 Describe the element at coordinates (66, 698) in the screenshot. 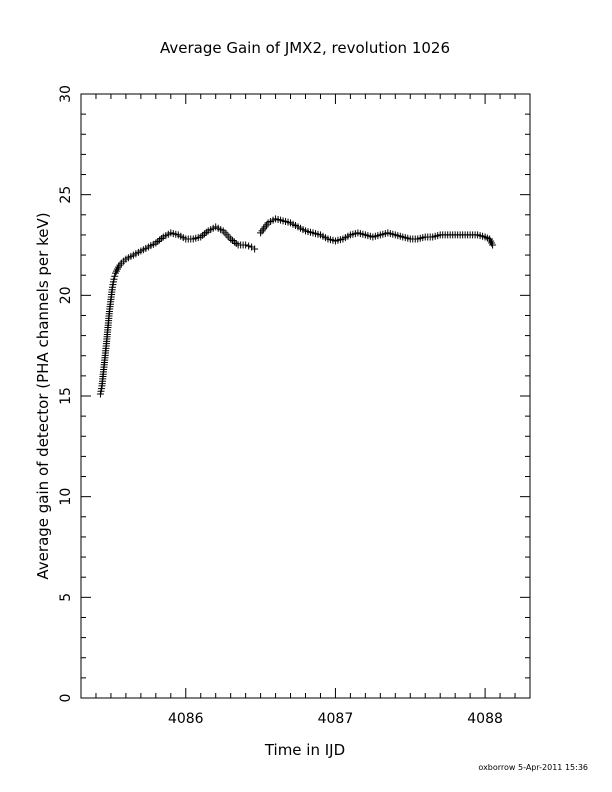

I see `y-tick-label: 0` at that location.